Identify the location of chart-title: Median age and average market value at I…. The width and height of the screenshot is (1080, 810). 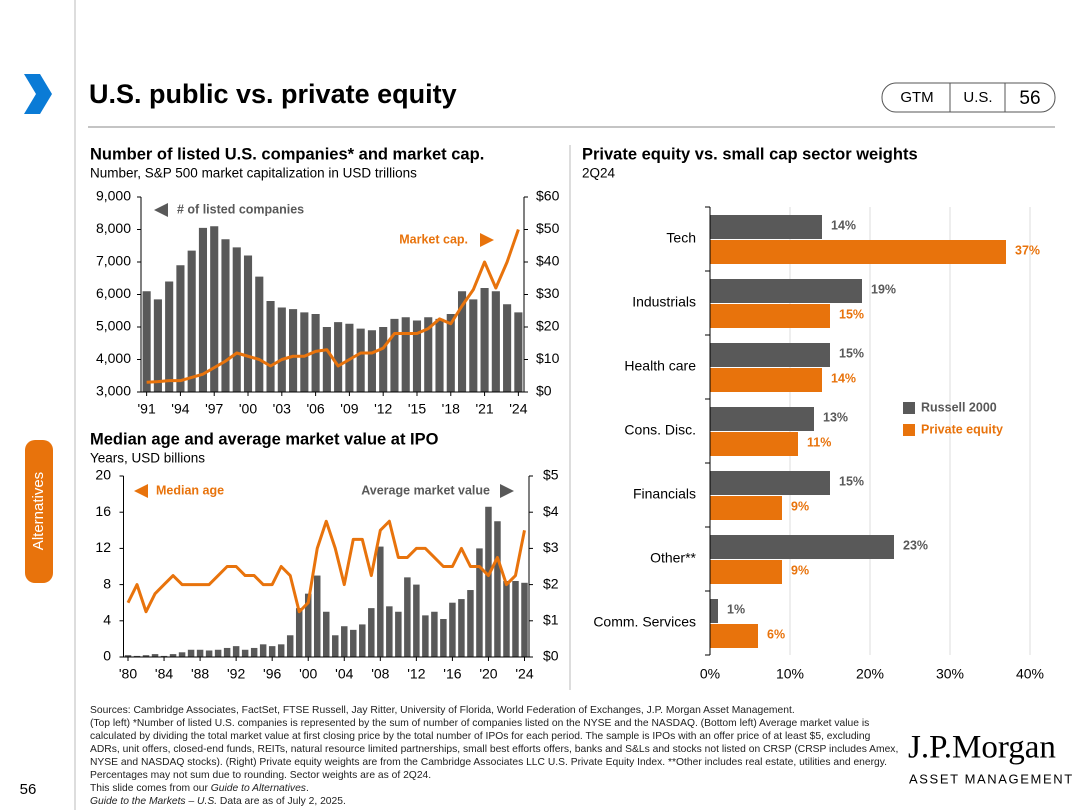
(264, 439).